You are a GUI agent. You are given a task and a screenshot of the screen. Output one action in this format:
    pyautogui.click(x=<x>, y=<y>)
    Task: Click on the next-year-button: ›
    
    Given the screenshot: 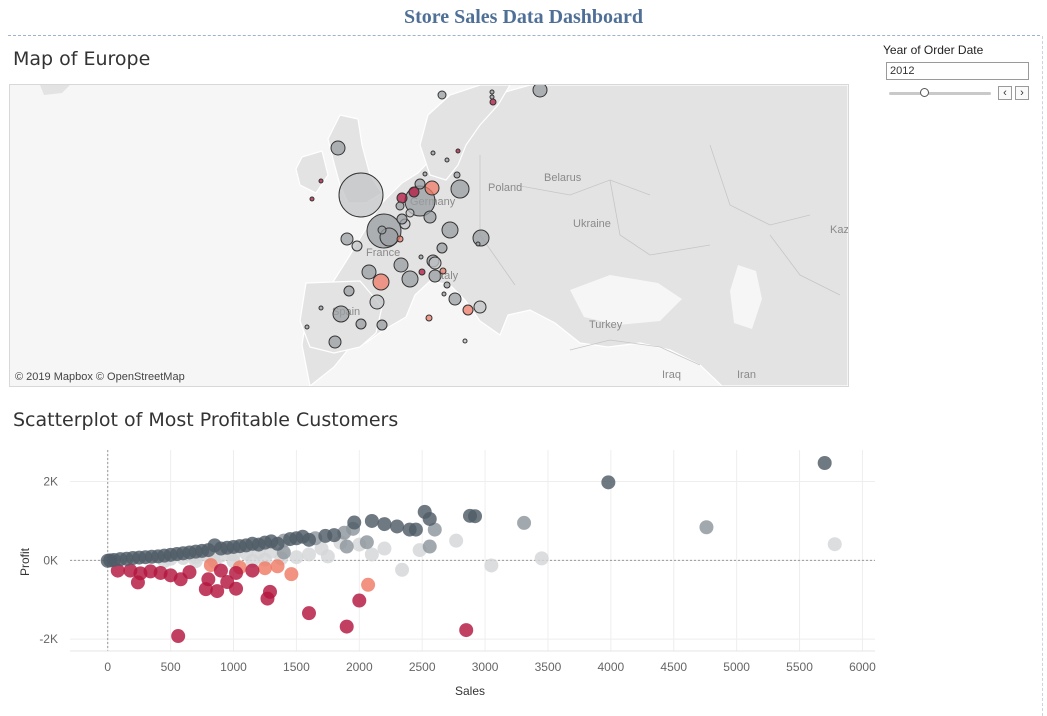 What is the action you would take?
    pyautogui.click(x=1022, y=93)
    